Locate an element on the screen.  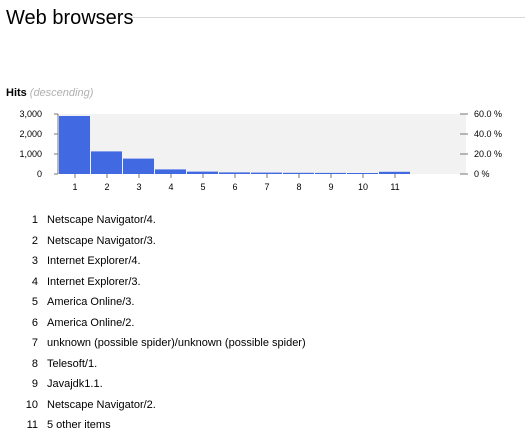
y2-tick-label: 60.0 % is located at coordinates (488, 114).